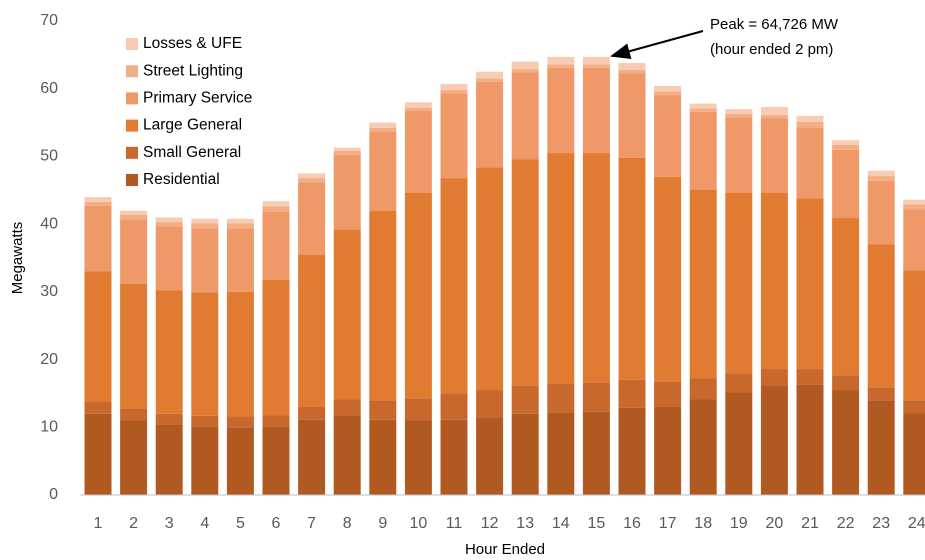  Describe the element at coordinates (775, 523) in the screenshot. I see `x-tick-label: 20` at that location.